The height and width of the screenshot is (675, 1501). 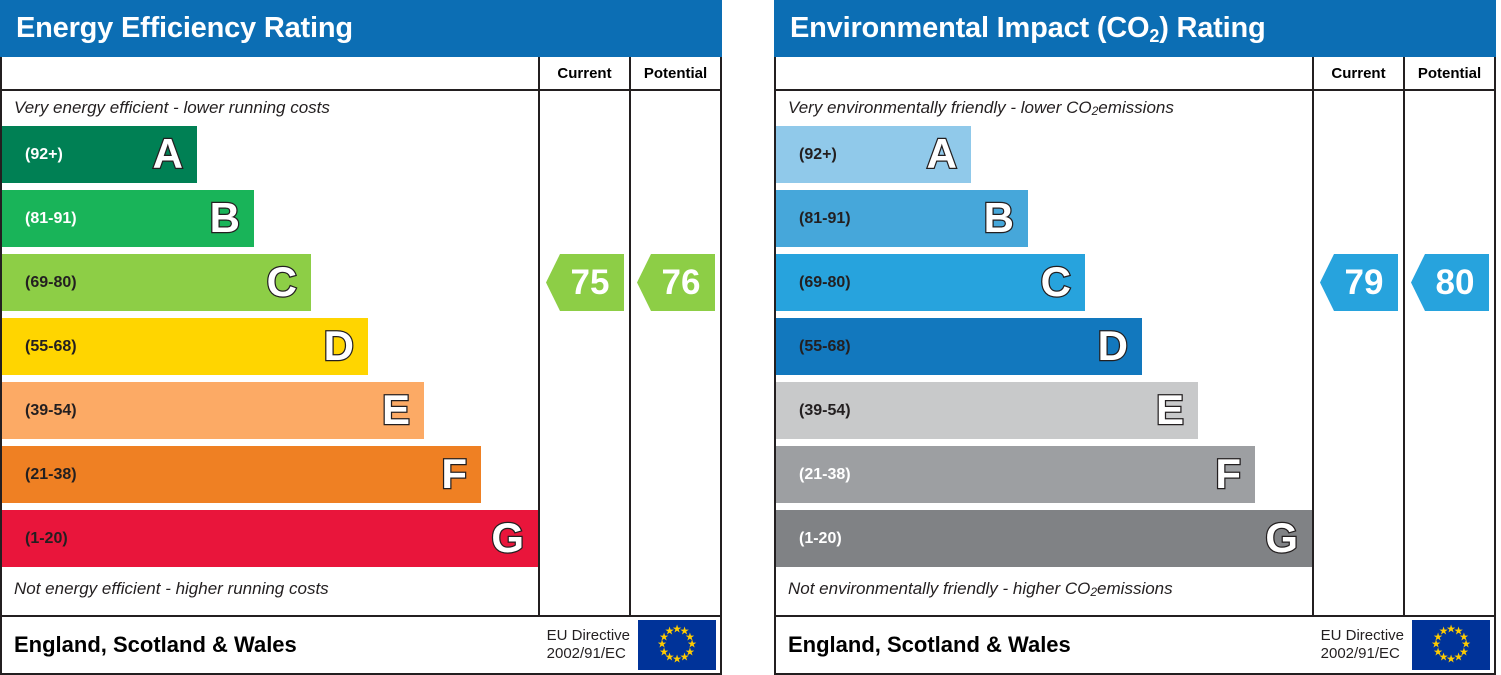 I want to click on energy-band-range-a: (92+), so click(x=44, y=154).